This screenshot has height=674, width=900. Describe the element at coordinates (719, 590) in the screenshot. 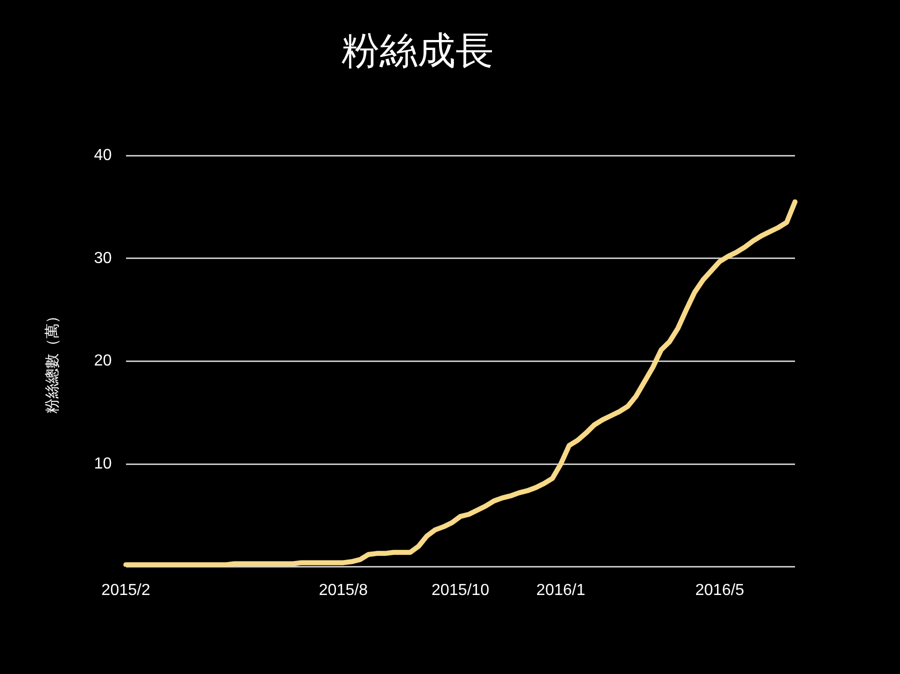

I see `x-tick-label: 2016/5` at that location.